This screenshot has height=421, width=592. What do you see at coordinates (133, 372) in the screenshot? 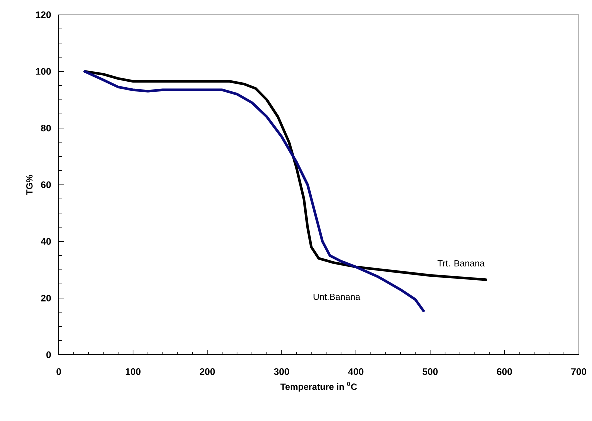
I see `x-tick-label: 100` at bounding box center [133, 372].